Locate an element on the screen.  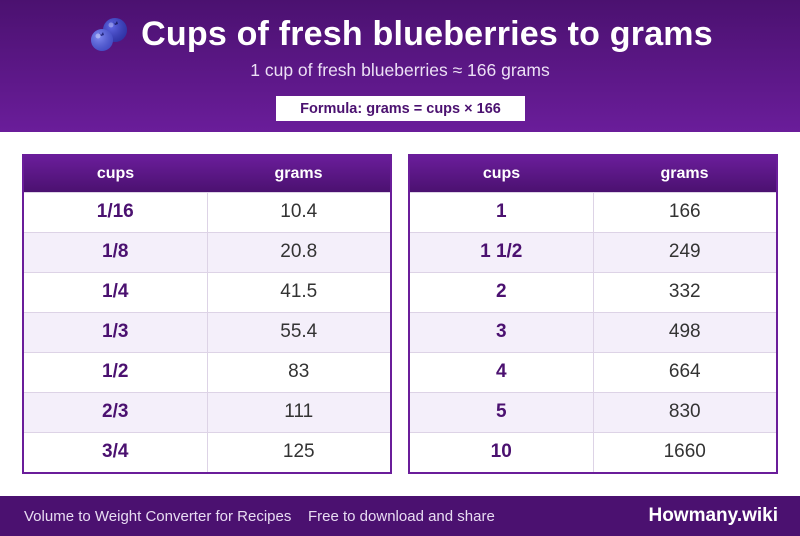
table-row: 3 498 is located at coordinates (593, 331).